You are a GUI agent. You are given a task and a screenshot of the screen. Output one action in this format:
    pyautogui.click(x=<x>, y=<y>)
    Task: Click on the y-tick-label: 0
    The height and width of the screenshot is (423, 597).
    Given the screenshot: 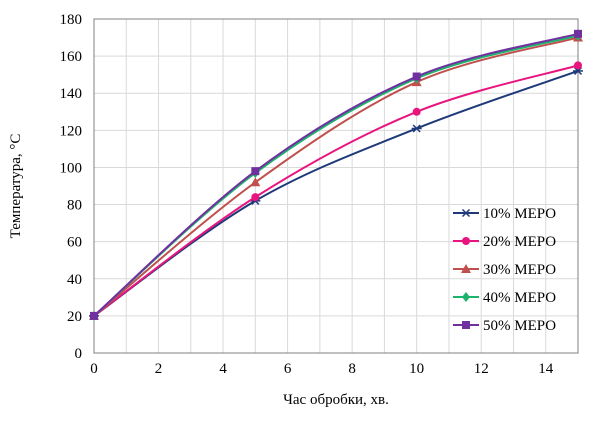 What is the action you would take?
    pyautogui.click(x=79, y=354)
    